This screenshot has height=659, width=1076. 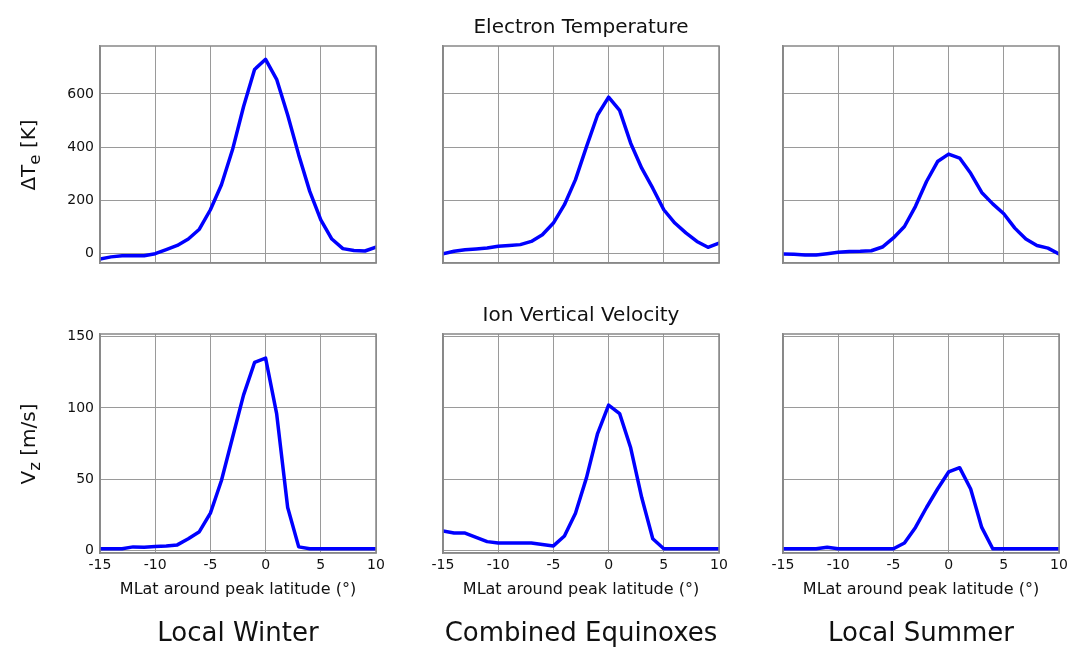 What do you see at coordinates (80, 406) in the screenshot?
I see `y-tick-label: 100` at bounding box center [80, 406].